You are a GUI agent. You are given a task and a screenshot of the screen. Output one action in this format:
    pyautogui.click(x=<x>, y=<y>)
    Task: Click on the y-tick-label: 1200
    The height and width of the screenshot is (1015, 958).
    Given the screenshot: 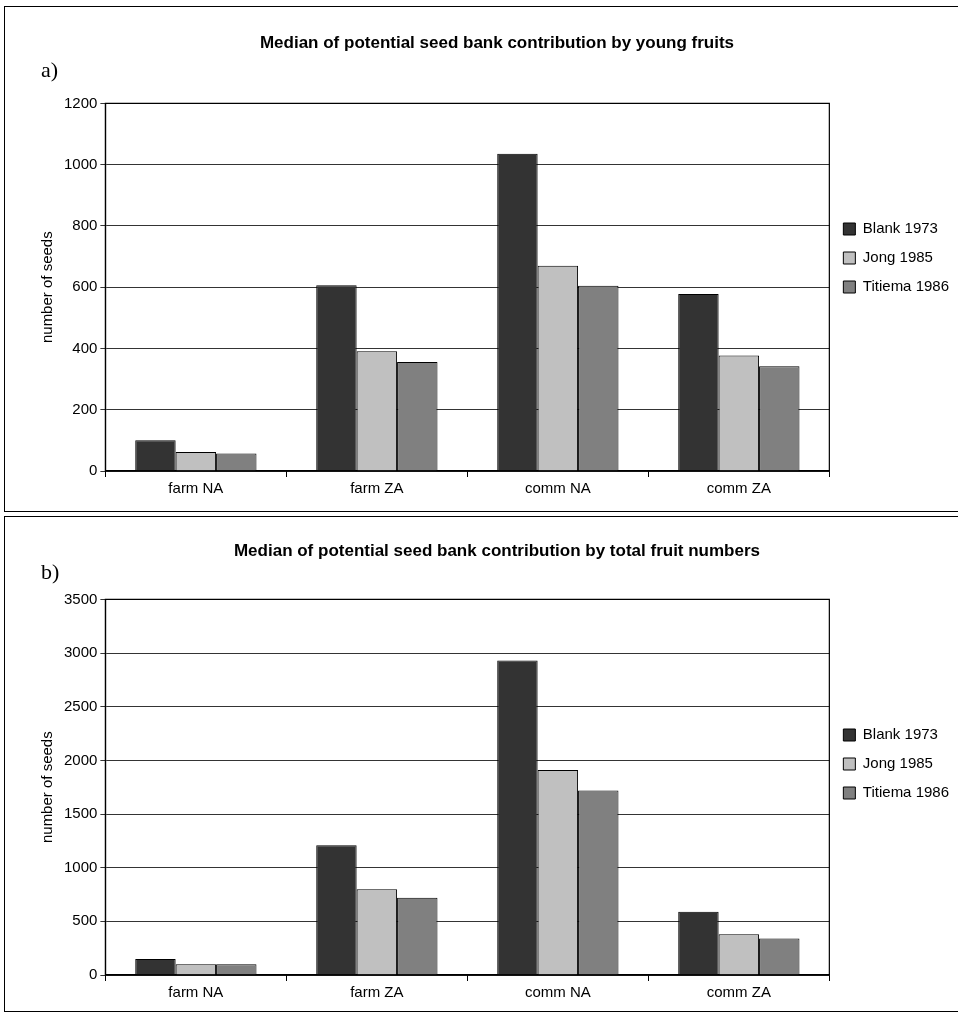 What is the action you would take?
    pyautogui.click(x=80, y=102)
    